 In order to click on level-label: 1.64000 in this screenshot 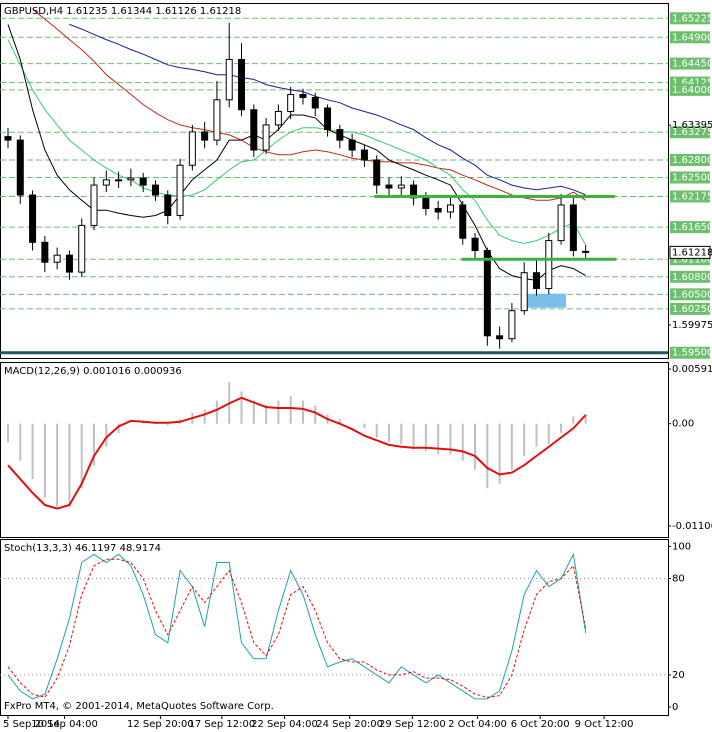, I will do `click(692, 90)`.